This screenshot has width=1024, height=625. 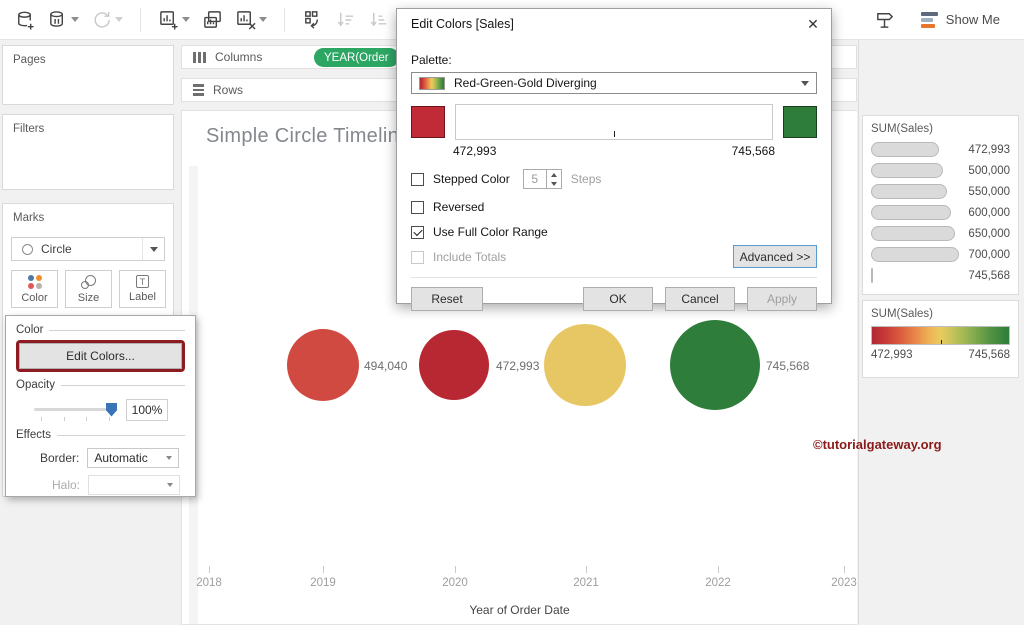 I want to click on chevron-down-icon, so click(x=805, y=83).